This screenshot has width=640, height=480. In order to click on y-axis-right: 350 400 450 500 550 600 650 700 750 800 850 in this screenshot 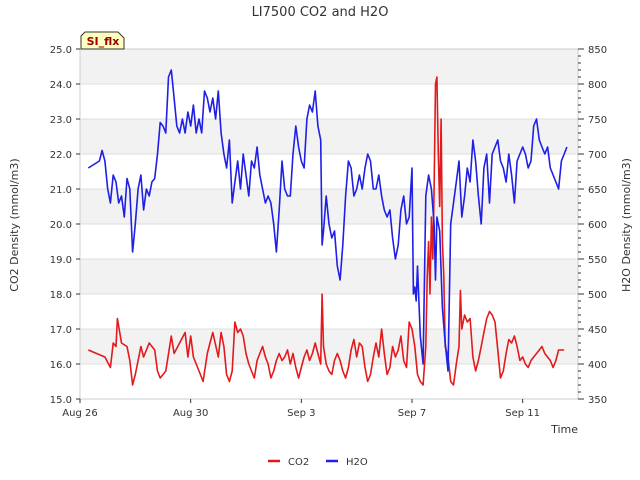, I will do `click(592, 225)`.